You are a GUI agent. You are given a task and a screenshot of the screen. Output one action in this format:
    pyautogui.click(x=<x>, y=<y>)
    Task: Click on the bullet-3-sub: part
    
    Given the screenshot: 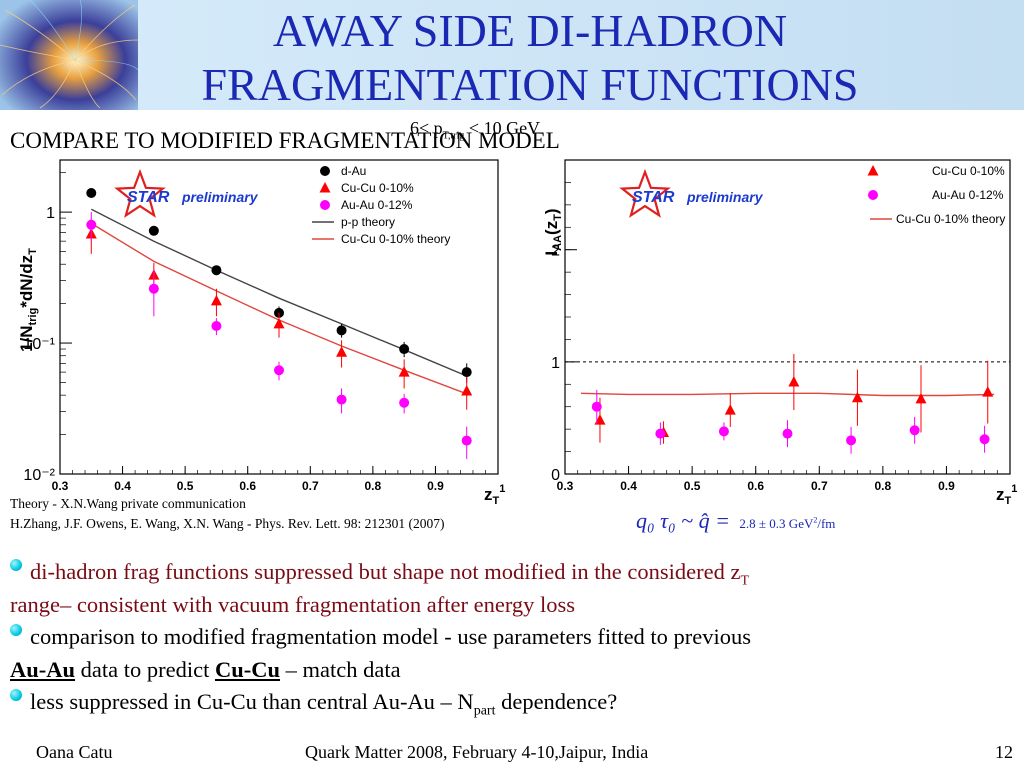 What is the action you would take?
    pyautogui.click(x=484, y=711)
    